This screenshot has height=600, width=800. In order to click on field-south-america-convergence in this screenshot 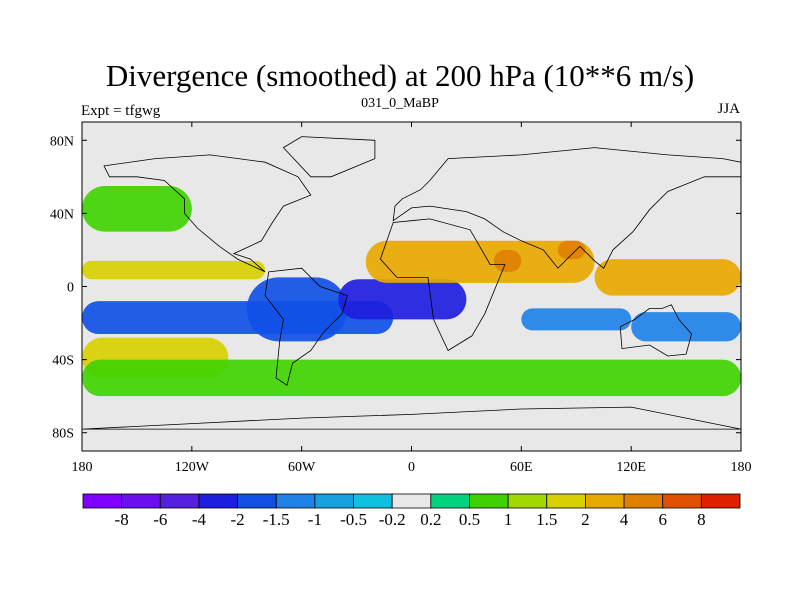, I will do `click(297, 309)`.